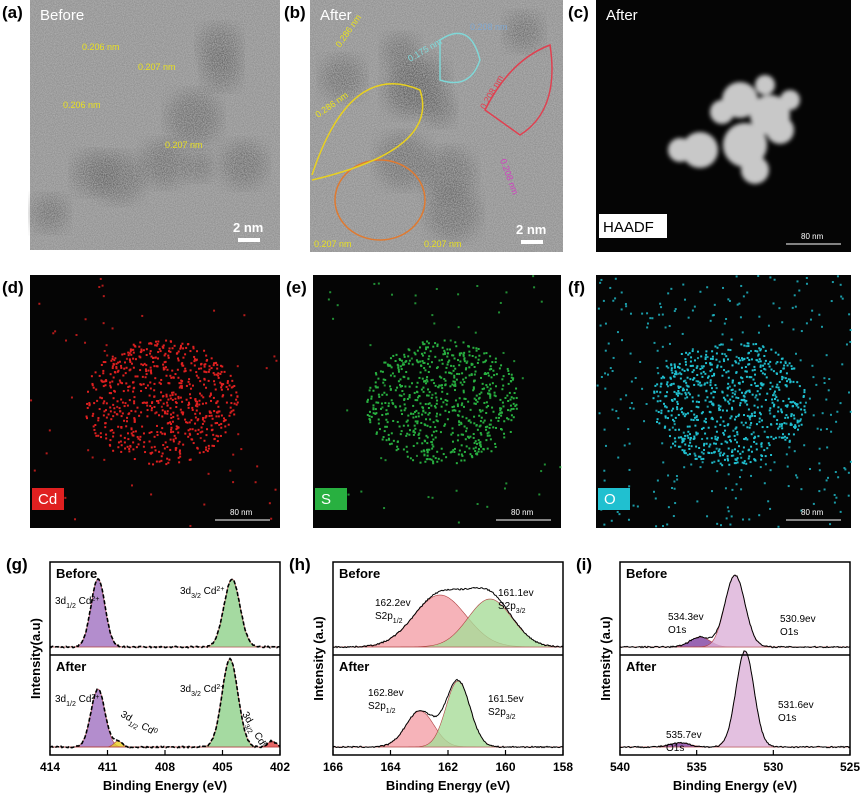  I want to click on peak-label: 534.3ev O1s, so click(686, 624).